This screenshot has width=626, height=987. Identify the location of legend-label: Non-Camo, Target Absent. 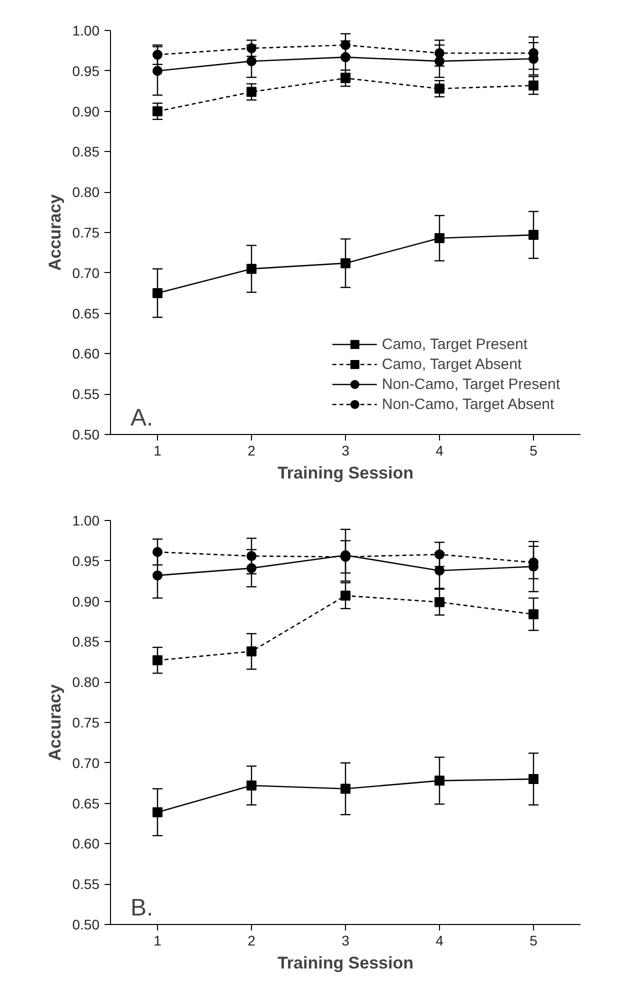
(468, 404).